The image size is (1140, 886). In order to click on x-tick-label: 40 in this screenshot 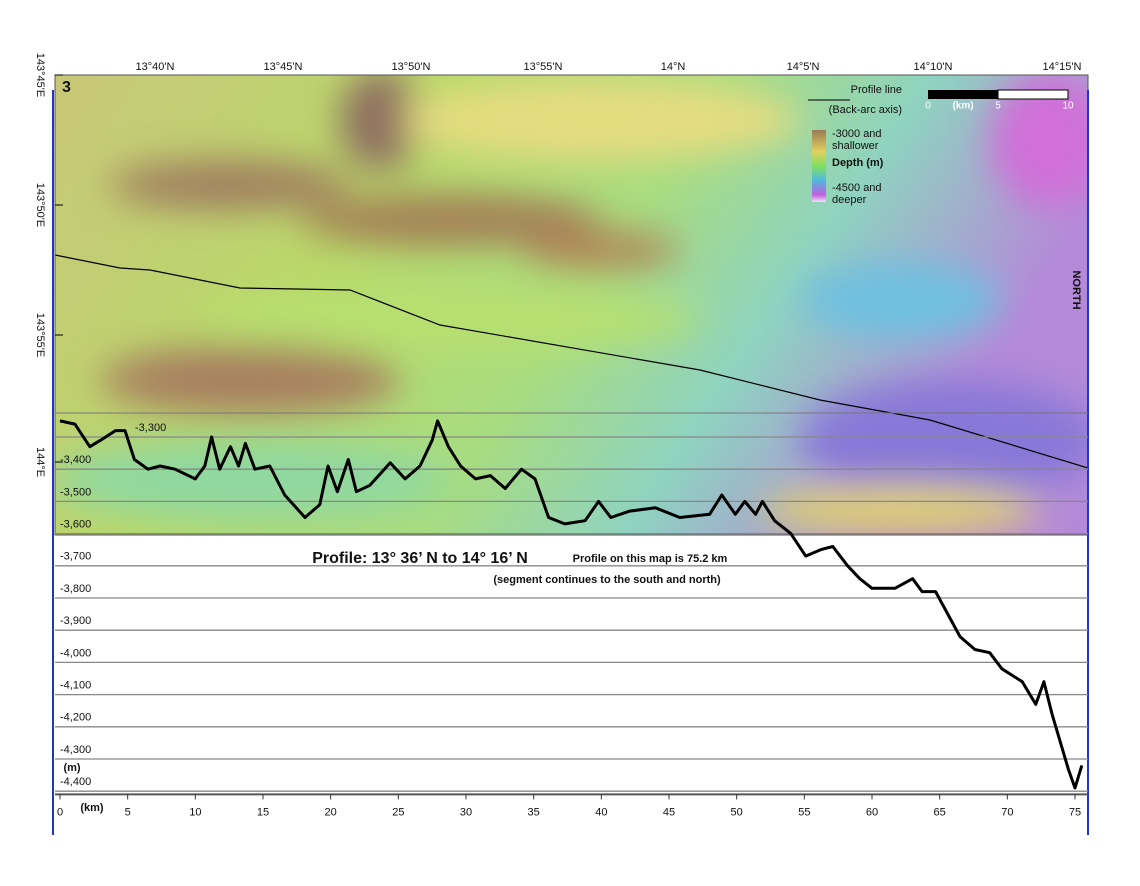, I will do `click(601, 812)`.